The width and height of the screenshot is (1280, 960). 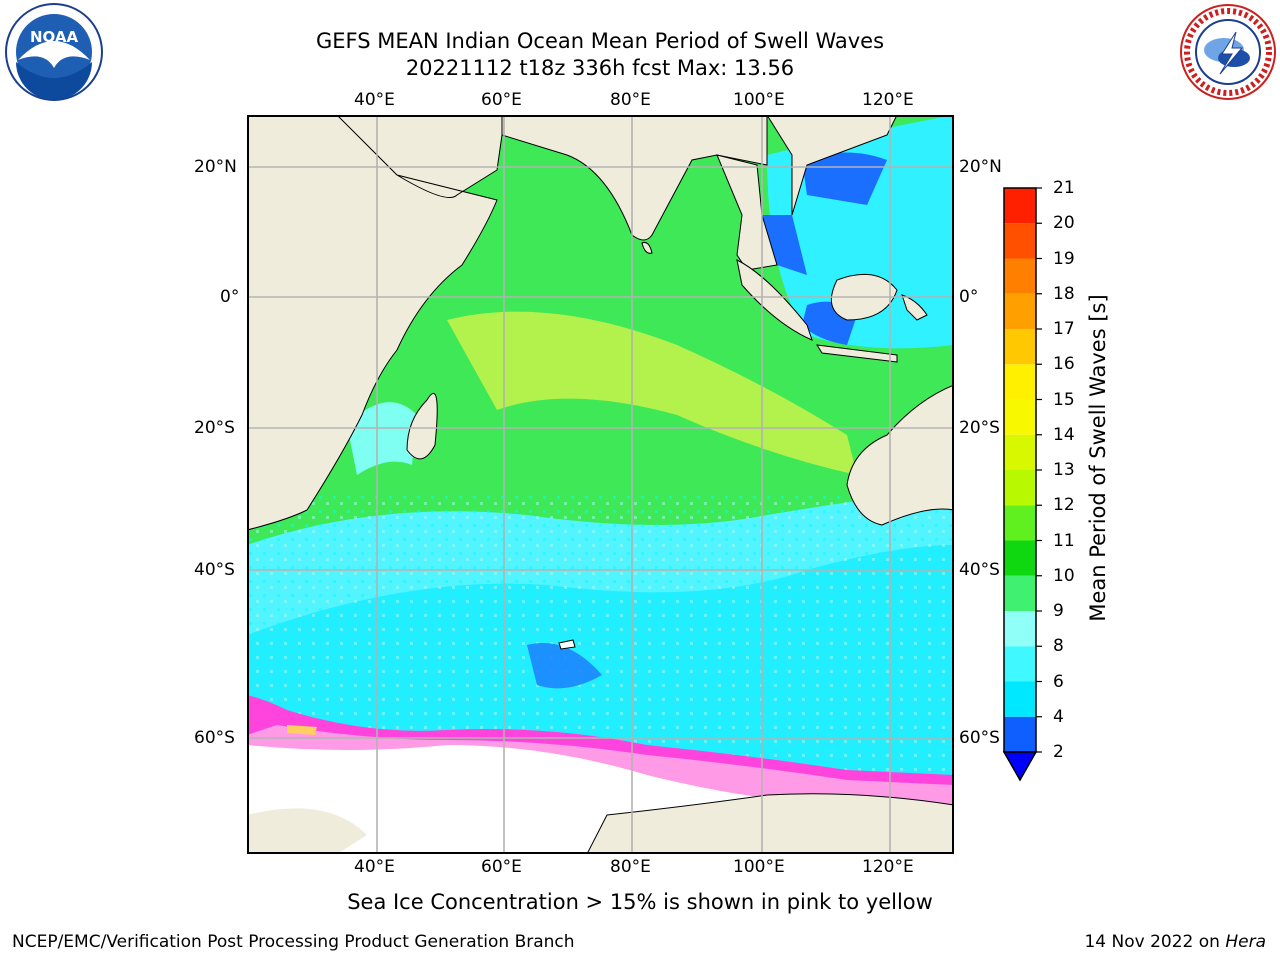 I want to click on colorbar-tick-label: 6, so click(x=1058, y=681).